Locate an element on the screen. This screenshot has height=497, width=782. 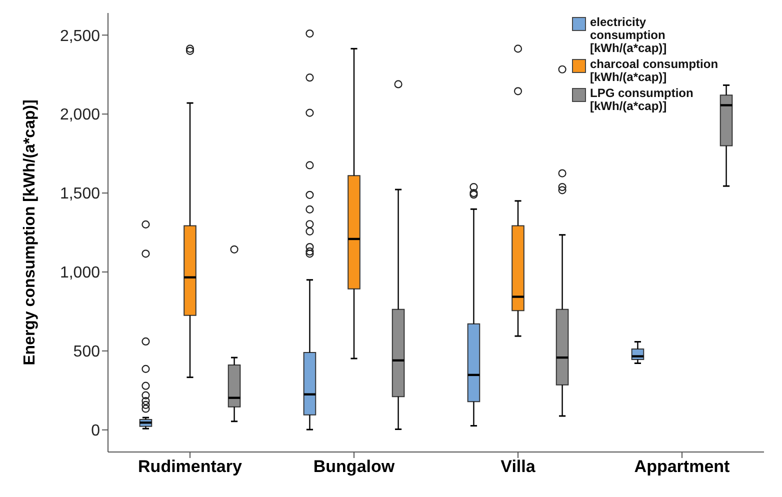
x-tick-label: Rudimentary is located at coordinates (190, 466).